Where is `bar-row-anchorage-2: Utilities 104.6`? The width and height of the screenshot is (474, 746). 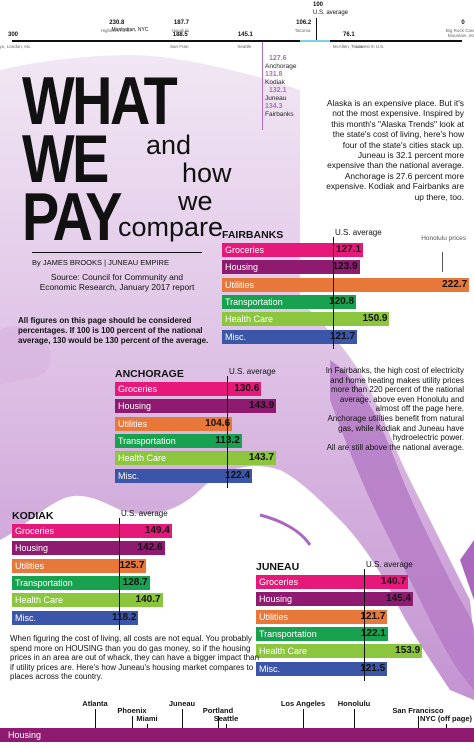 bar-row-anchorage-2: Utilities 104.6 is located at coordinates (193, 423).